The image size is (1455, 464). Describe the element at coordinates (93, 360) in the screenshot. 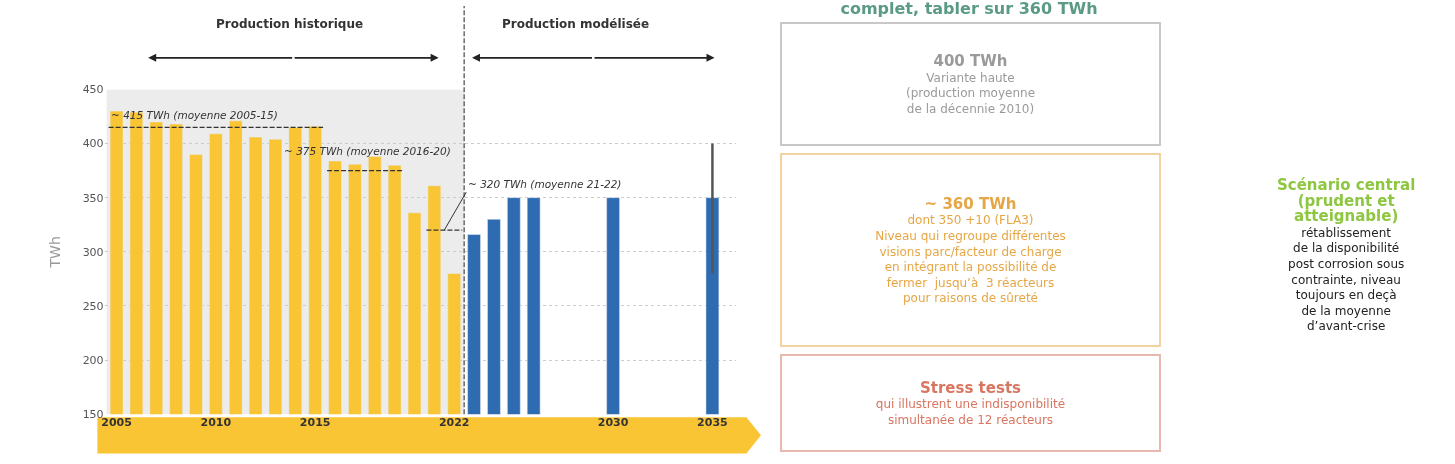

I see `y-tick-label: 200` at that location.